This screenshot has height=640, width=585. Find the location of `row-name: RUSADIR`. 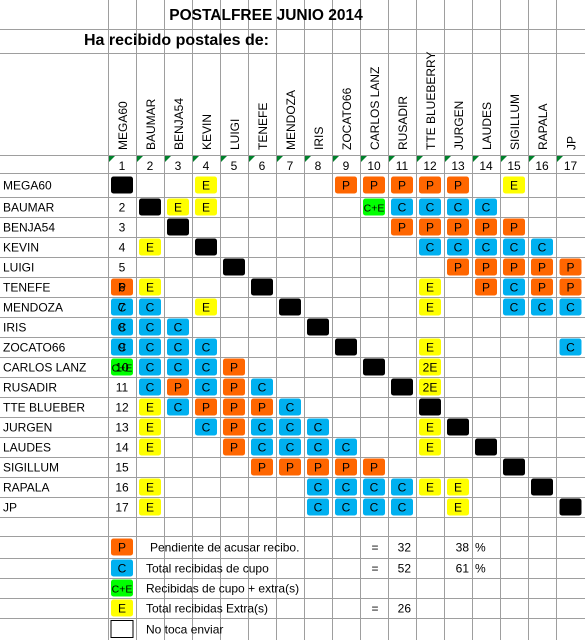

row-name: RUSADIR is located at coordinates (30, 387).